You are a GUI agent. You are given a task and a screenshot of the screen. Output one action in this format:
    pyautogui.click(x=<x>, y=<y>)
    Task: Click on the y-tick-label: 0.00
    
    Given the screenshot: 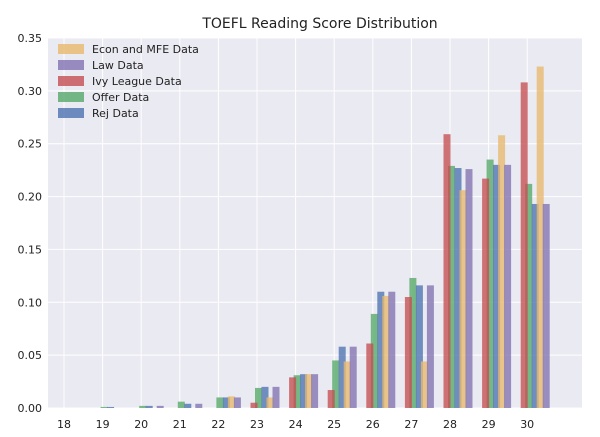 What is the action you would take?
    pyautogui.click(x=30, y=408)
    